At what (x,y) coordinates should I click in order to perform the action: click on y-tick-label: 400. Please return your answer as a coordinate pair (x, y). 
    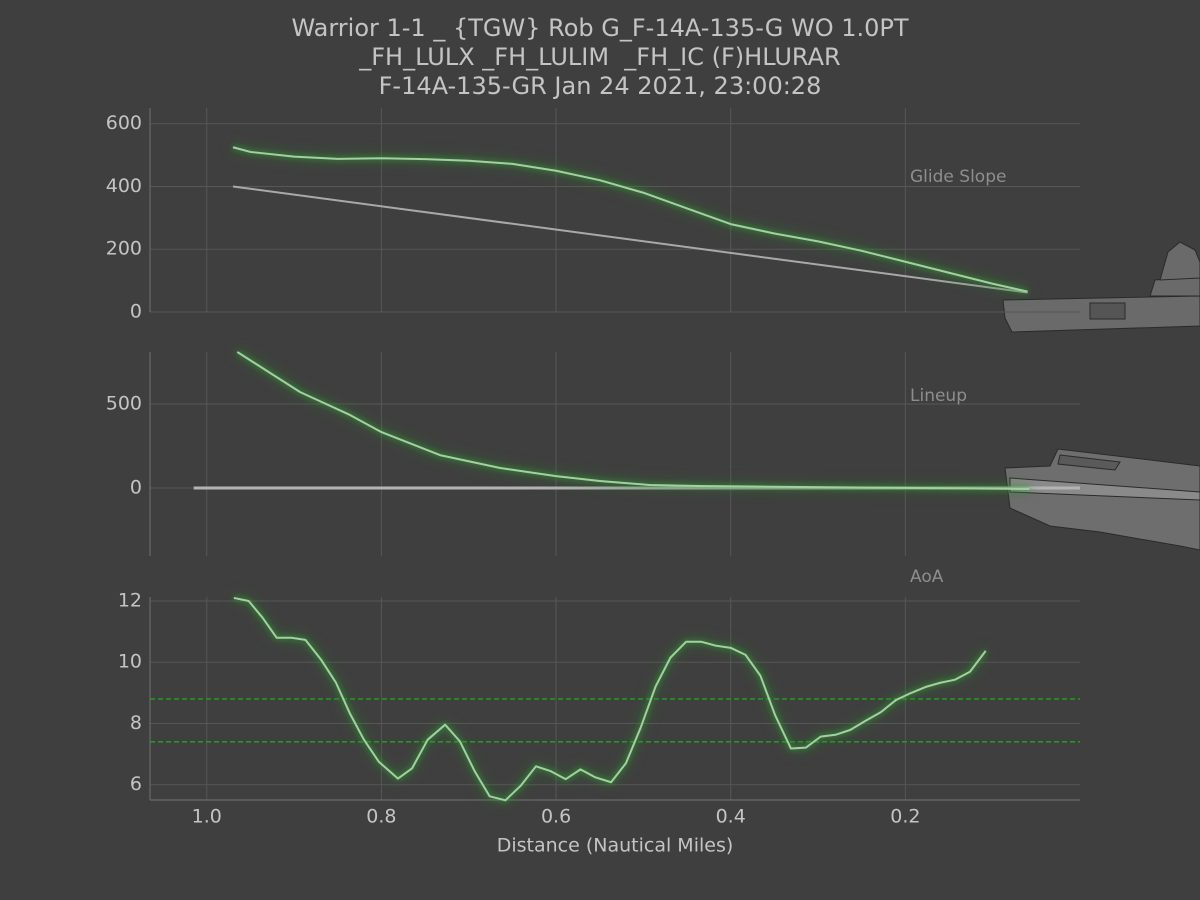
    Looking at the image, I should click on (124, 186).